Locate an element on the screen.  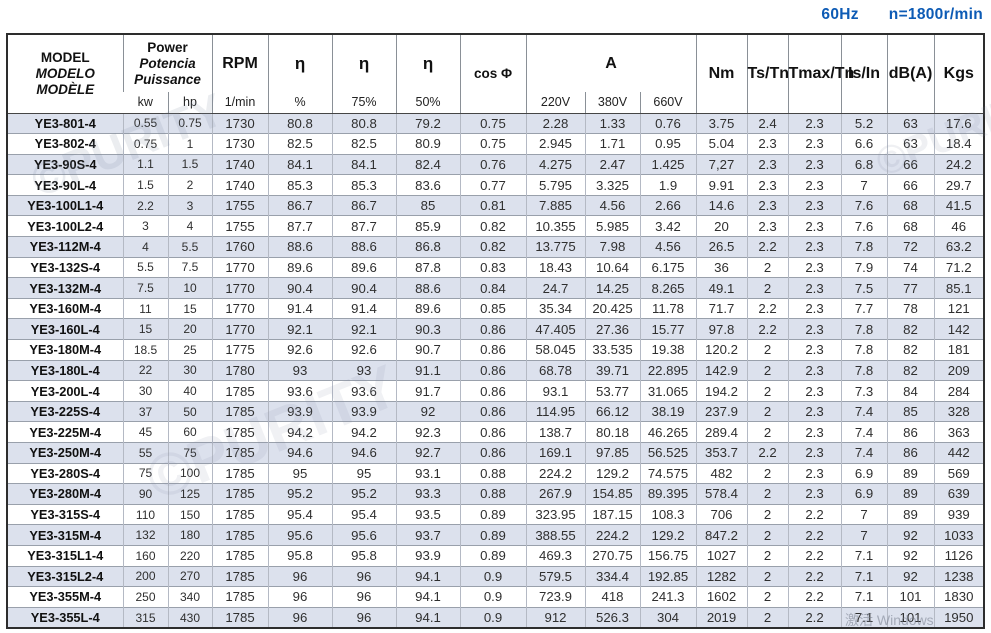
a-380v-cell: 154.85 is located at coordinates (612, 494).